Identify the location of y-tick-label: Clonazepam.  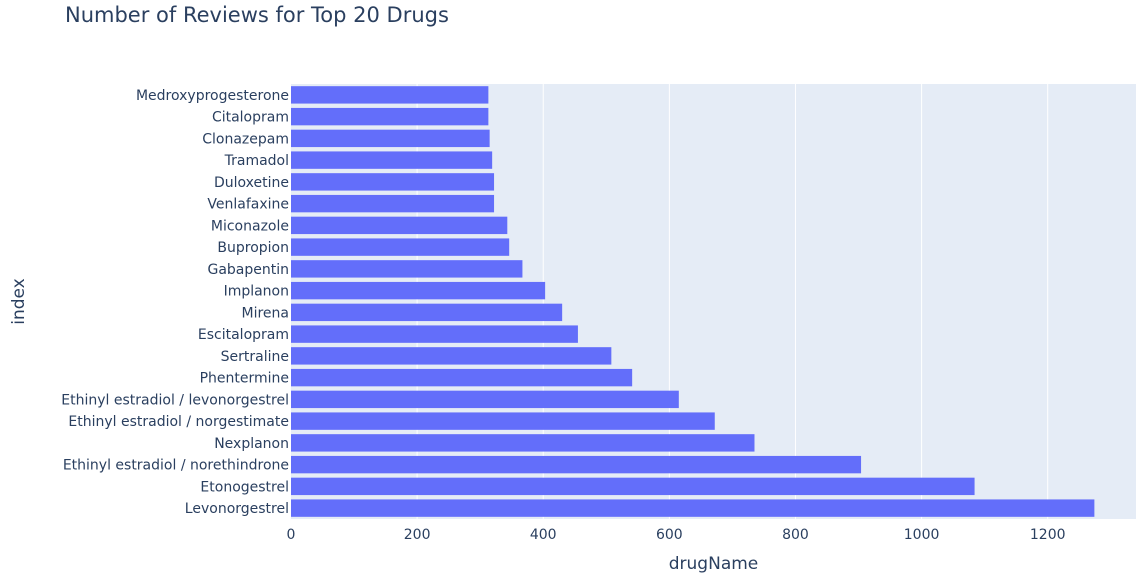
(245, 139).